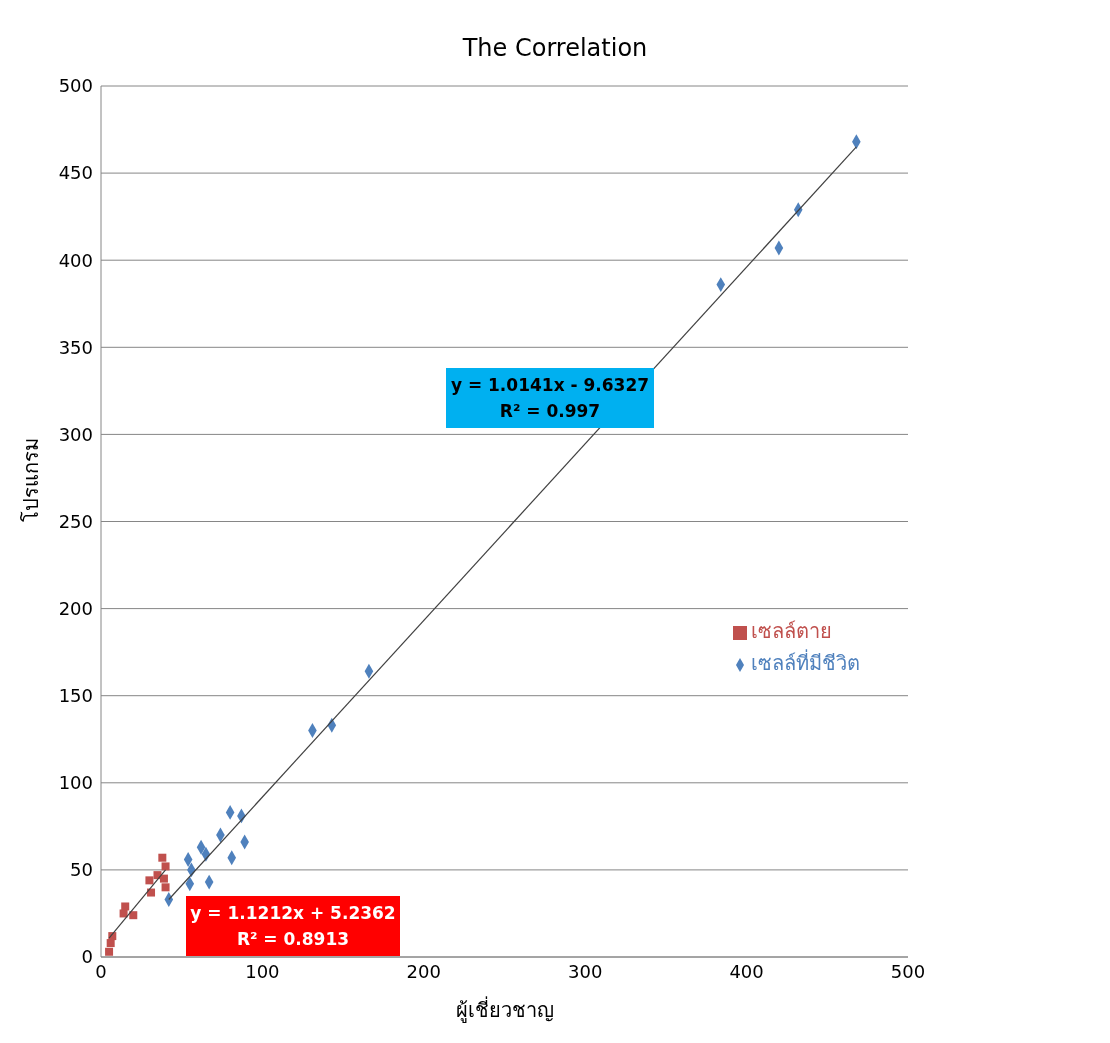  I want to click on y-tick-label: 500, so click(75, 86).